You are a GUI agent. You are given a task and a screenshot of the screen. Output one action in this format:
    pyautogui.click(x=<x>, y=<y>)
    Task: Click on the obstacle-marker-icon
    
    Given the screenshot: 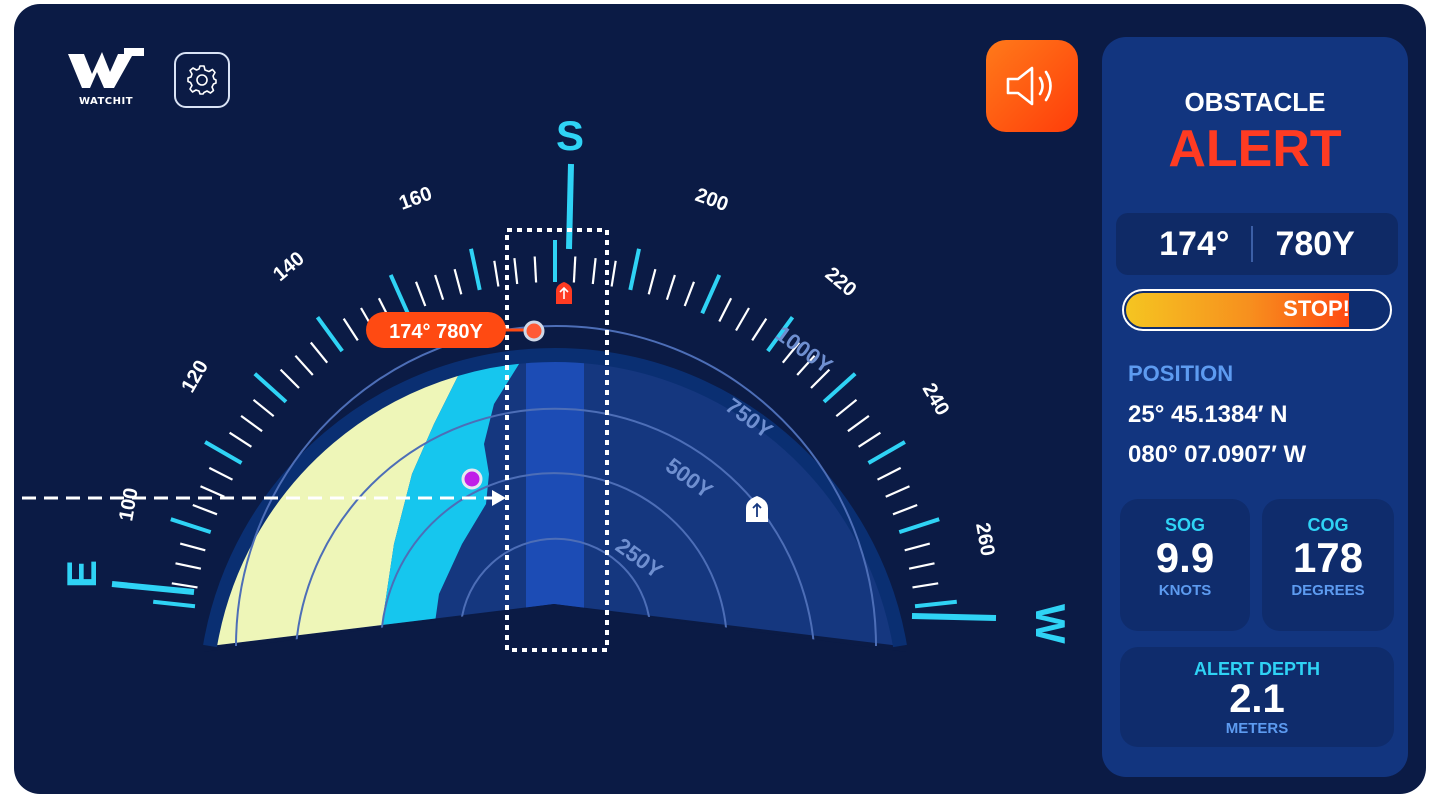 What is the action you would take?
    pyautogui.click(x=564, y=293)
    